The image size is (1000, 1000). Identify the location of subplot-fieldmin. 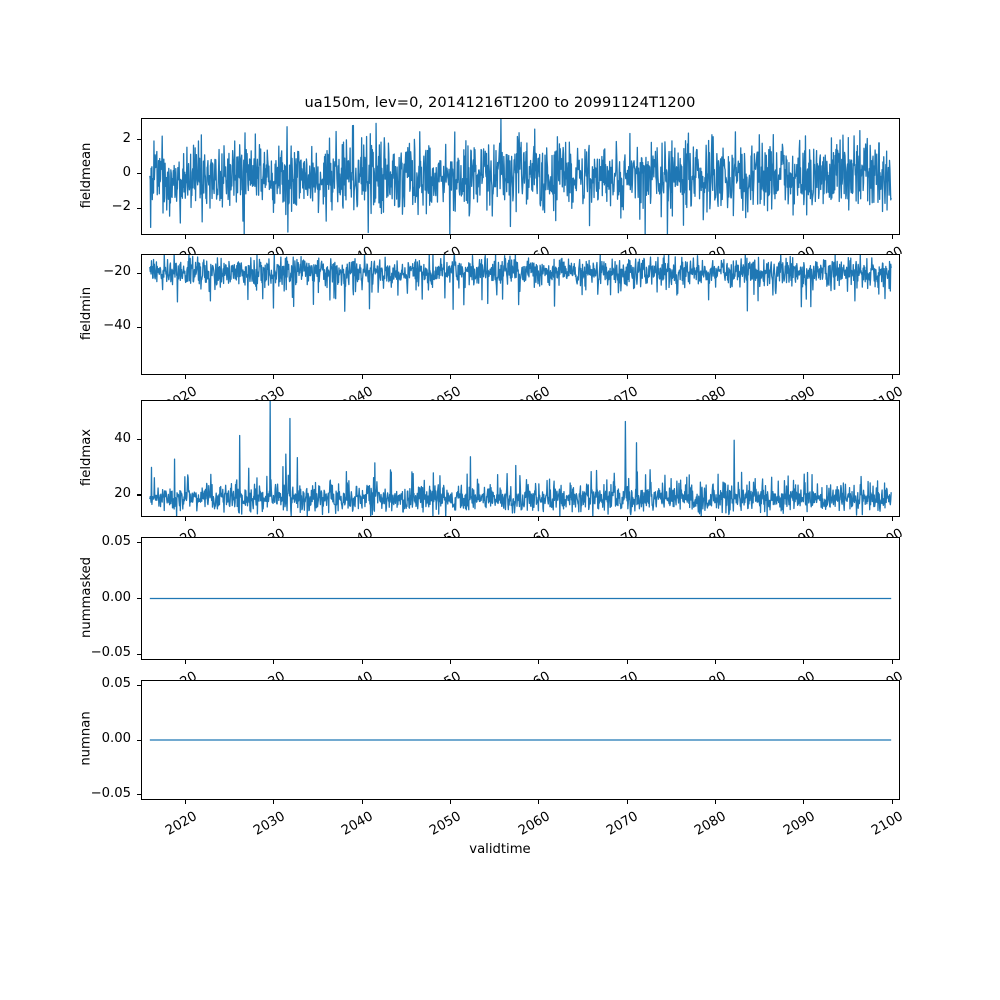
(520, 314).